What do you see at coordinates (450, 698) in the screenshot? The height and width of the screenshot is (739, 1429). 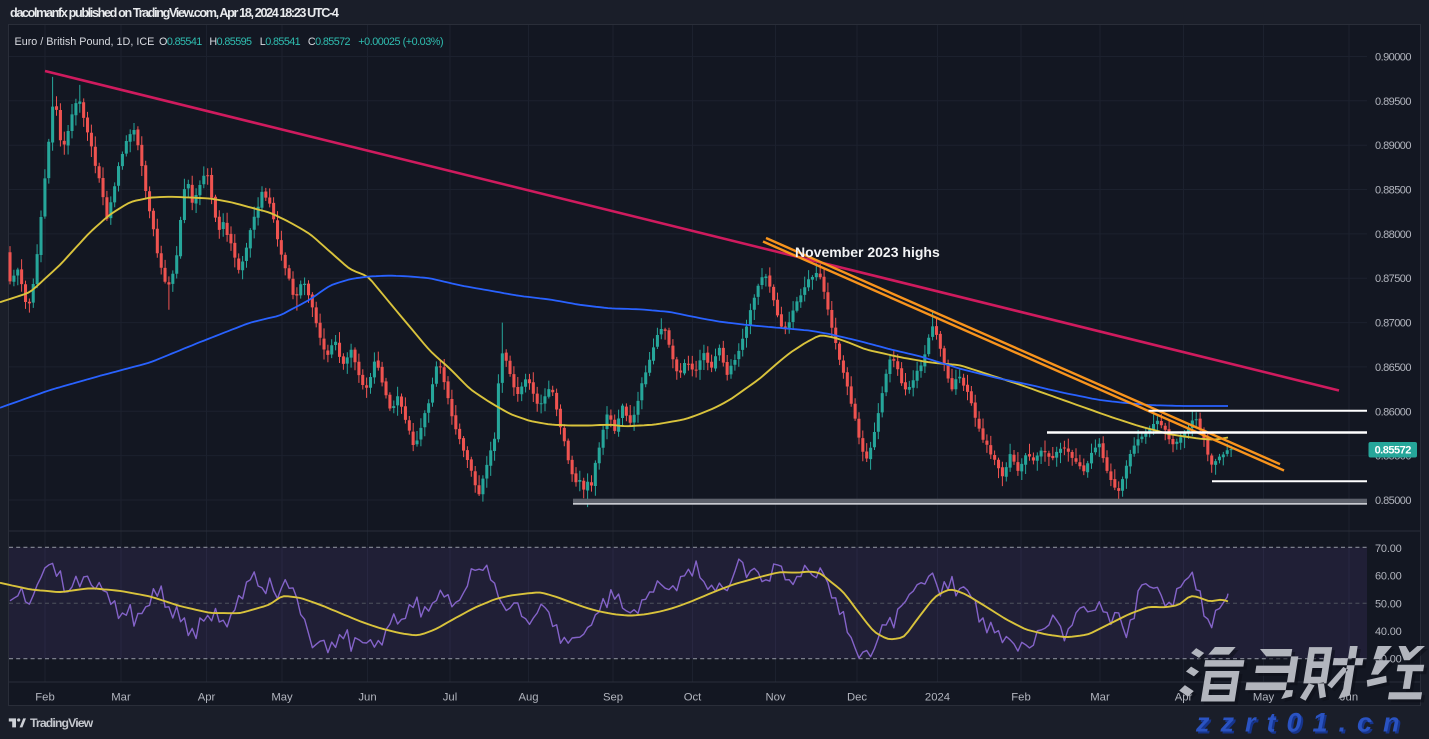 I see `svg-text: Jul` at bounding box center [450, 698].